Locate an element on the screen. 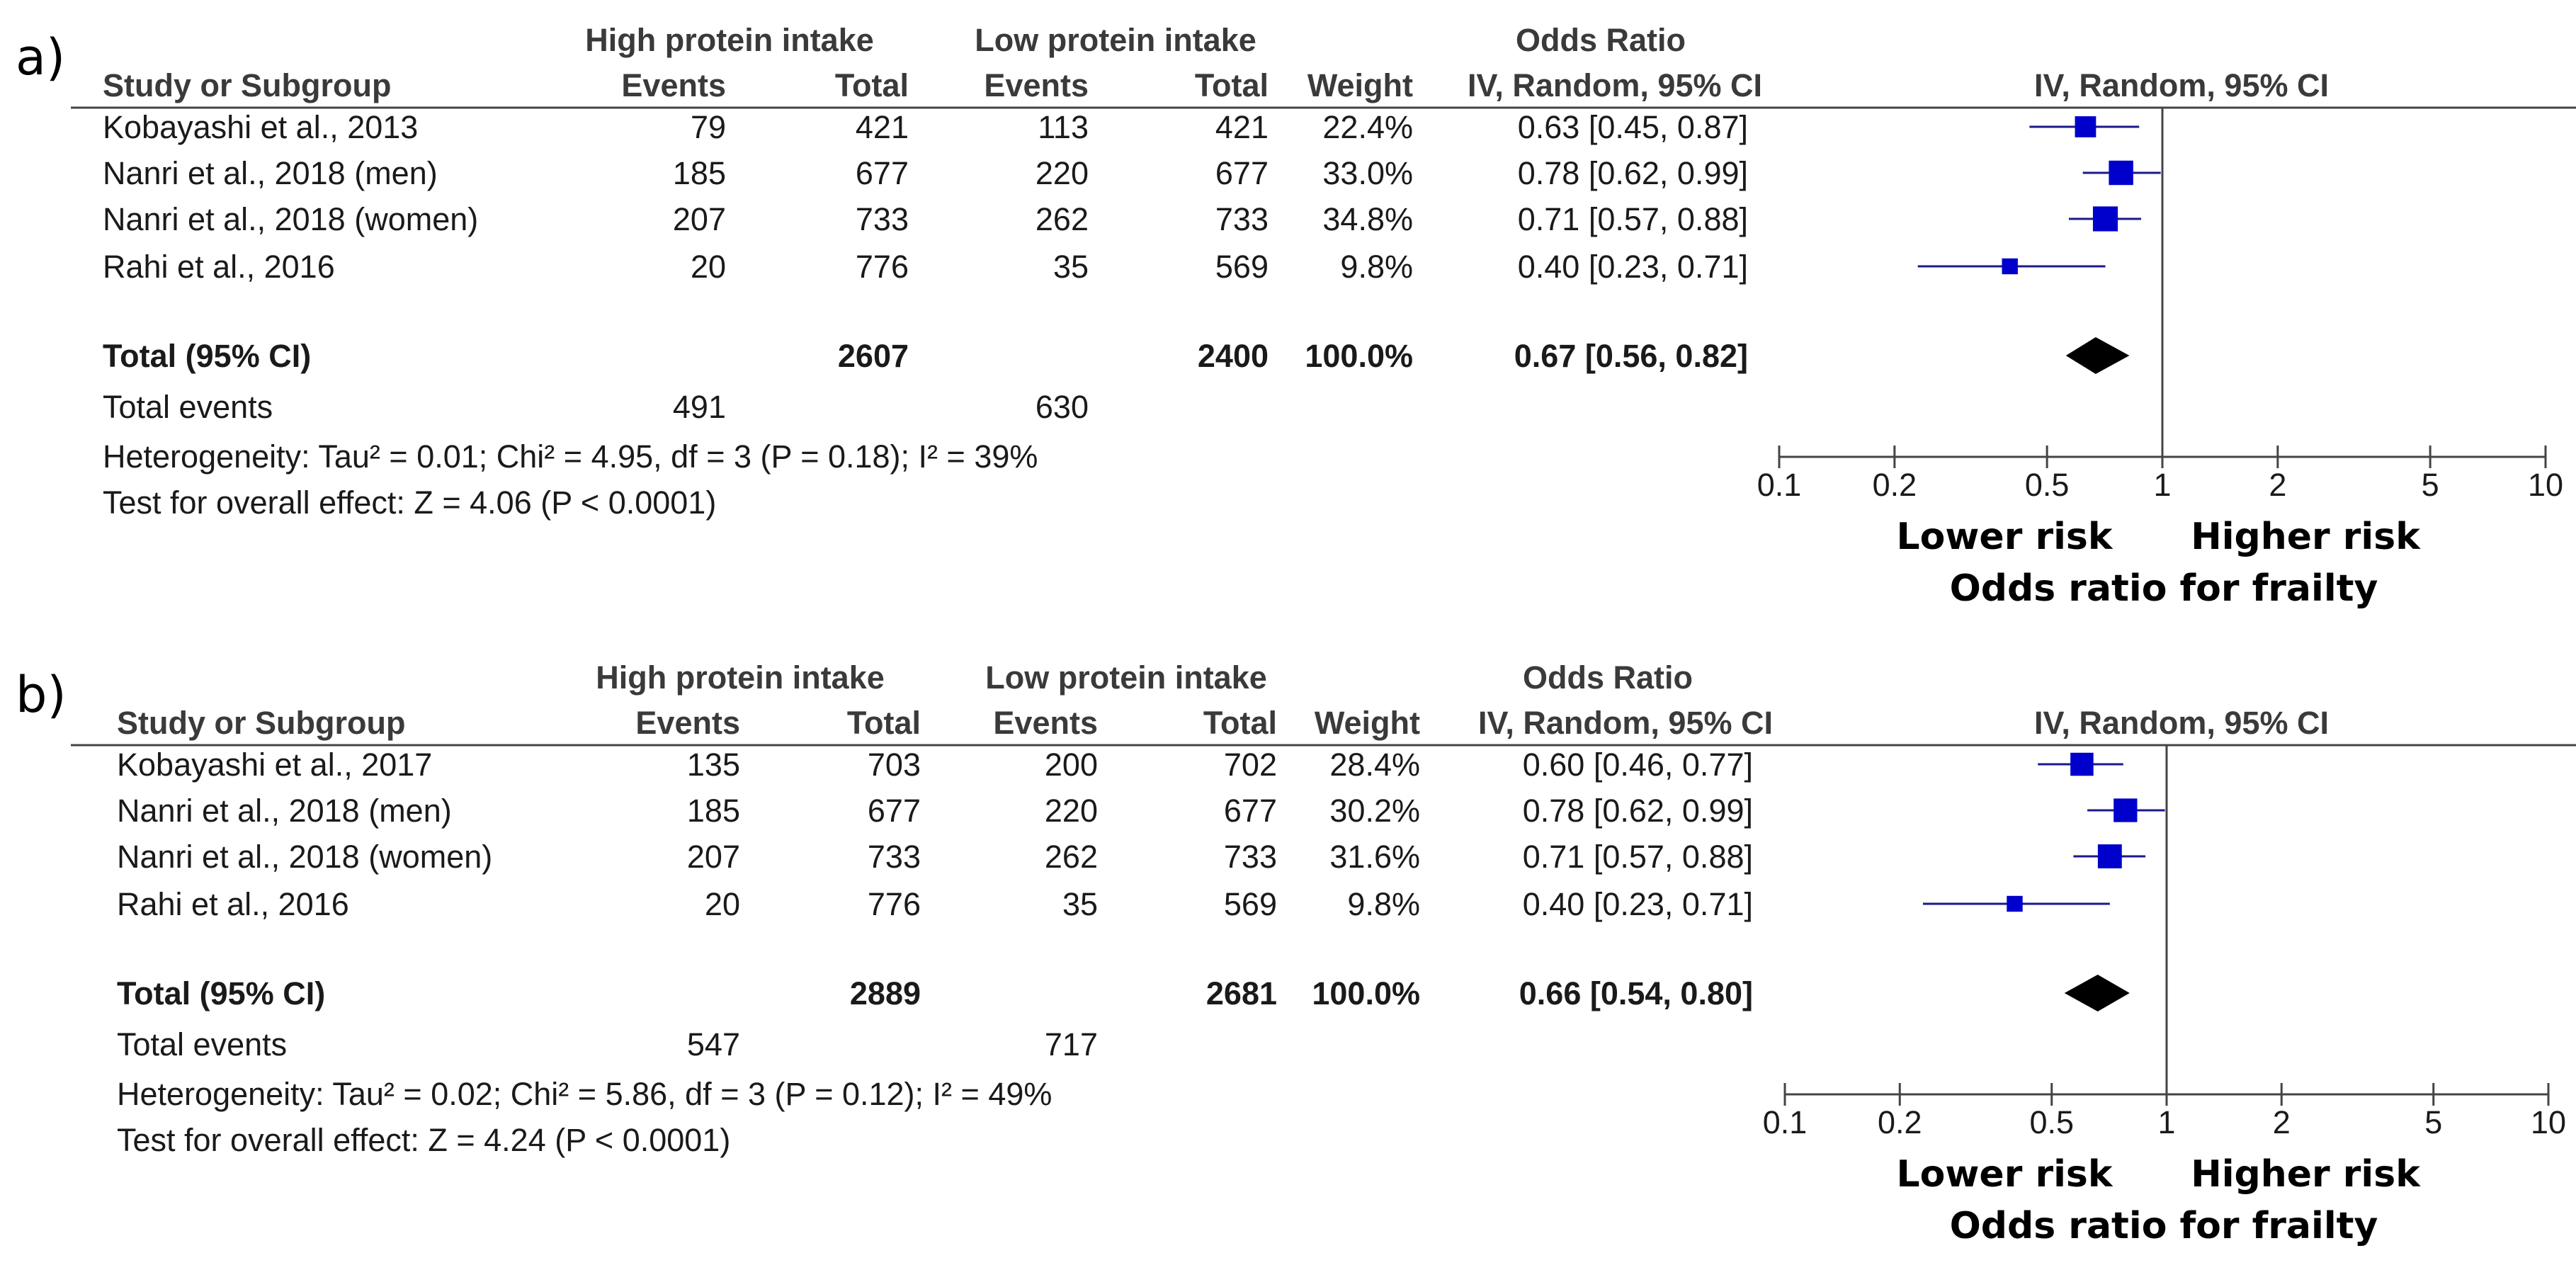 The width and height of the screenshot is (2576, 1270). x-tick-label: 0.1 is located at coordinates (1779, 485).